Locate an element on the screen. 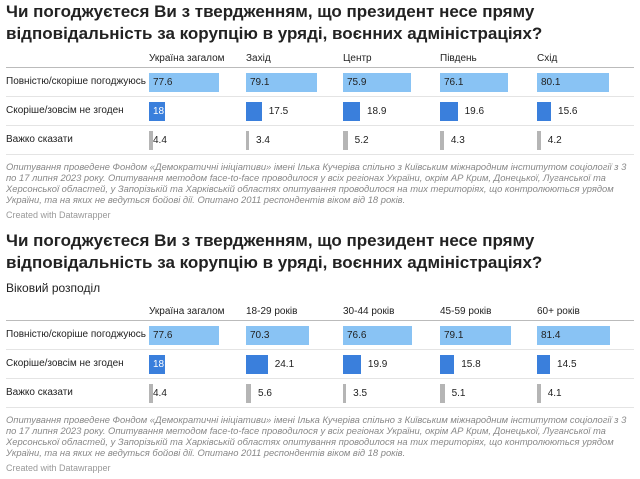  cell: 4.1 is located at coordinates (582, 393).